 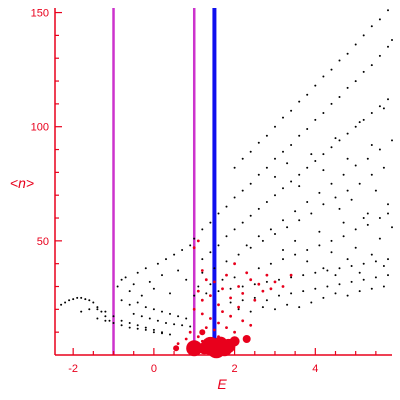 I want to click on y-tick-label: 50, so click(x=43, y=242).